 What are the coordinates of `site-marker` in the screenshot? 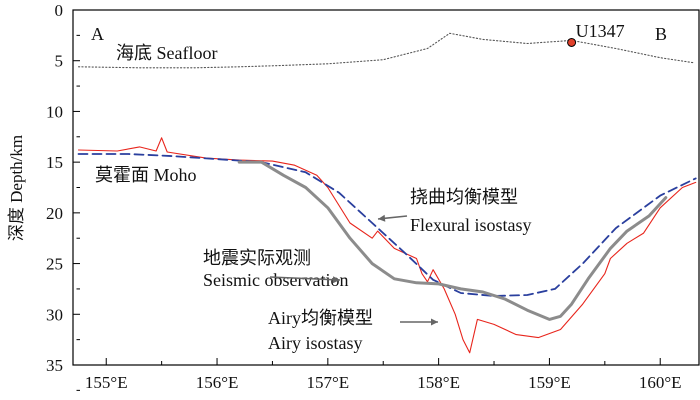 It's located at (572, 42).